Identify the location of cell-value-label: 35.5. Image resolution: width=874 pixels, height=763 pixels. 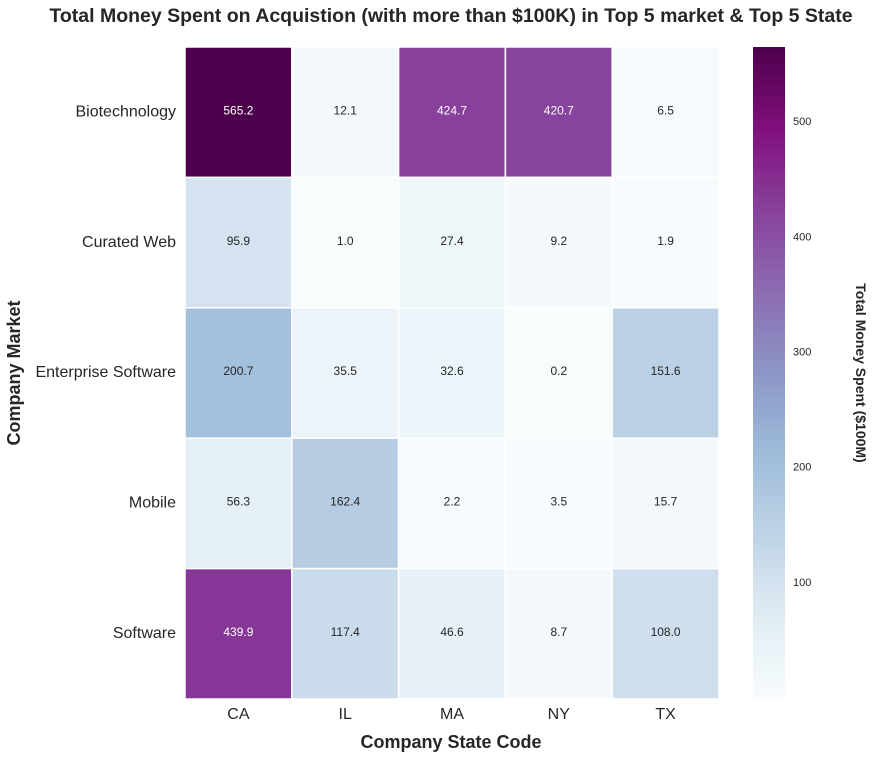
(346, 371).